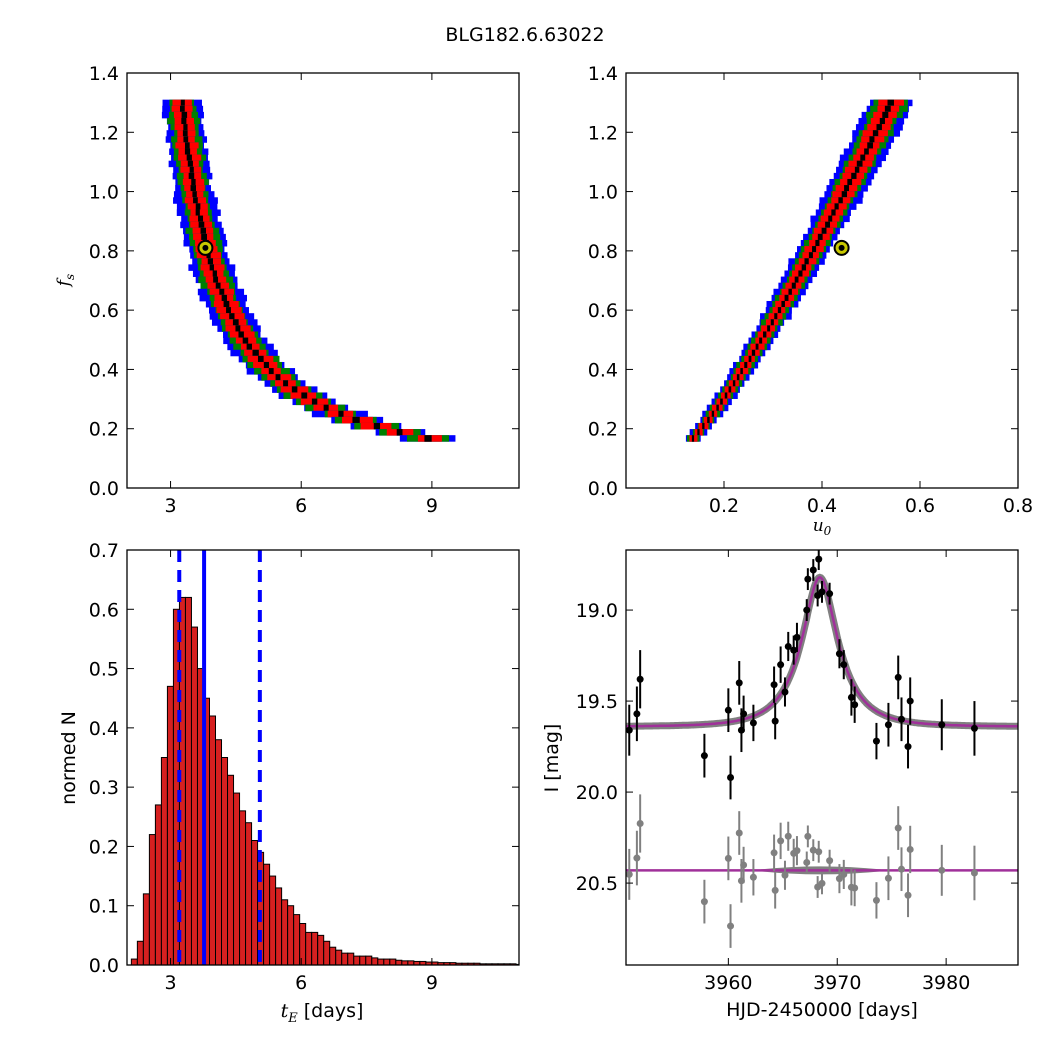 The width and height of the screenshot is (1050, 1050). I want to click on x-tick-label: 0.6, so click(920, 506).